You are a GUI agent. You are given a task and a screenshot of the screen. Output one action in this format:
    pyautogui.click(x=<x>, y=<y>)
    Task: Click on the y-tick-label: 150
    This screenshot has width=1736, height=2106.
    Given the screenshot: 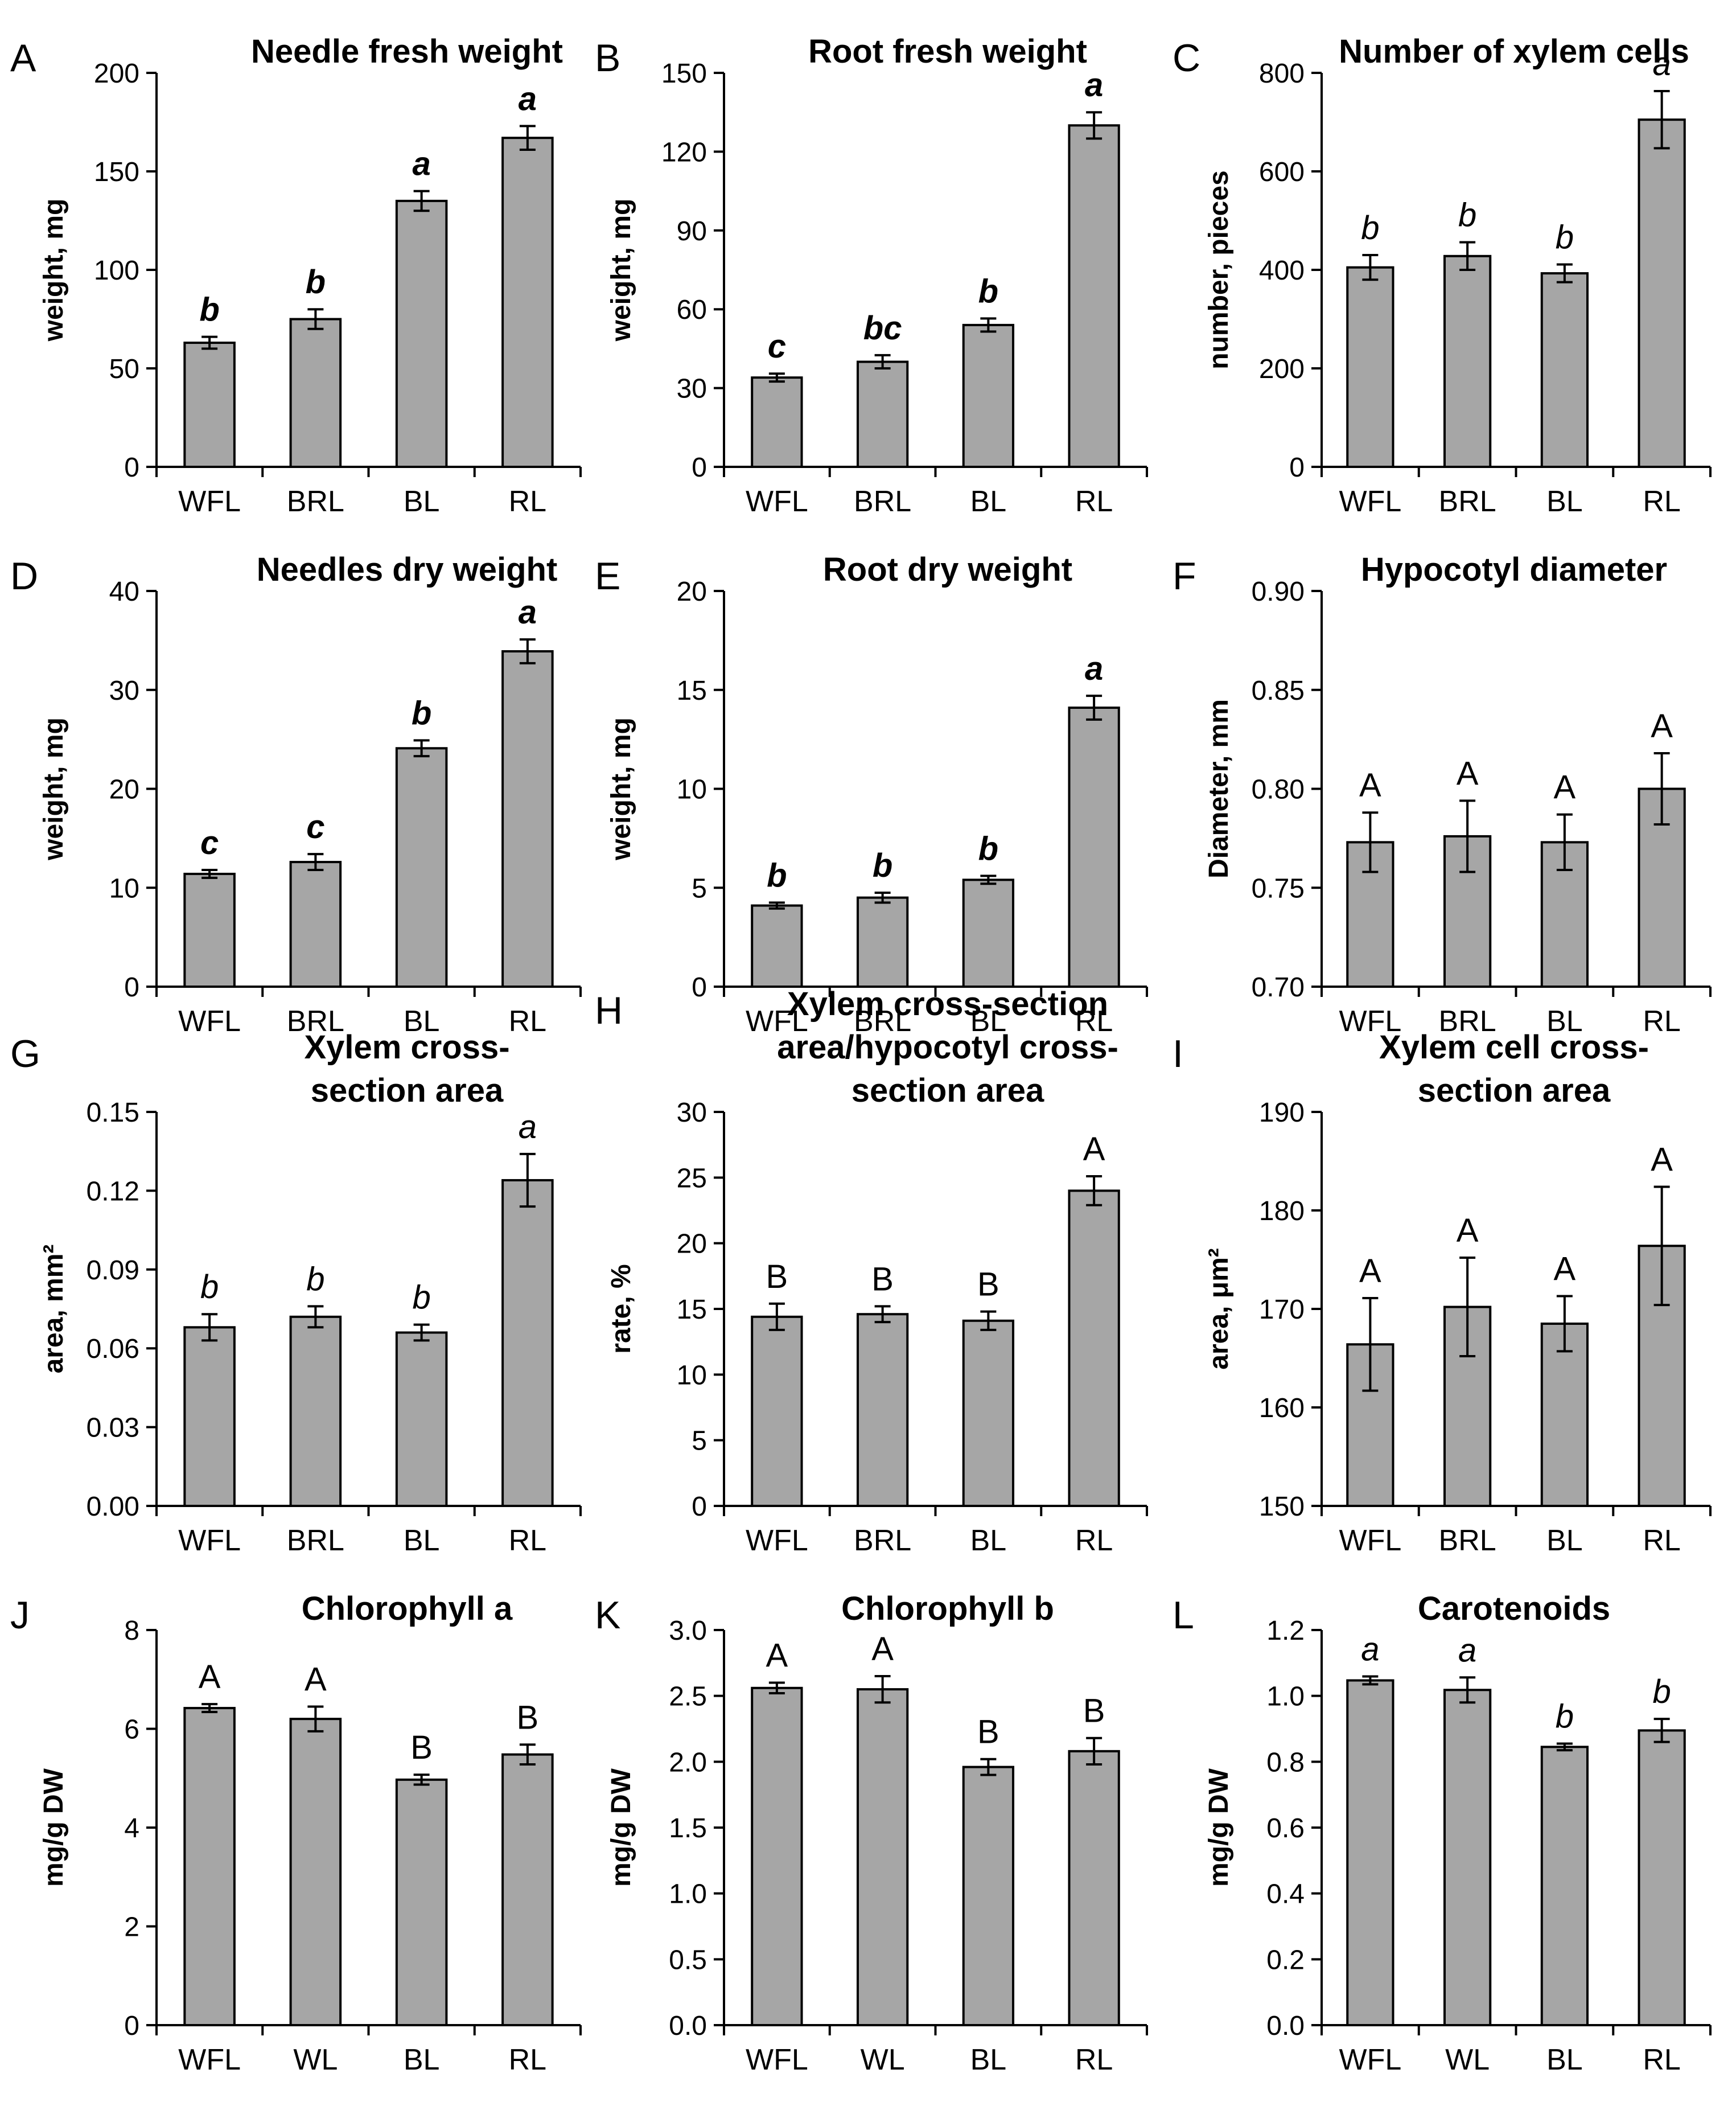 What is the action you would take?
    pyautogui.click(x=1282, y=1507)
    